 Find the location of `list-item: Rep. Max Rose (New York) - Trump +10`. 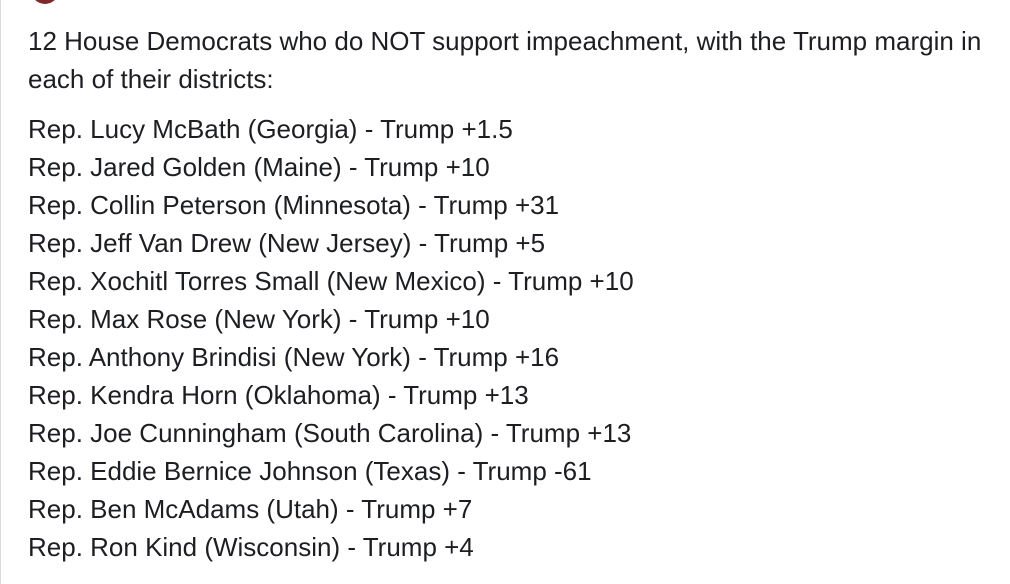

list-item: Rep. Max Rose (New York) - Trump +10 is located at coordinates (259, 319).